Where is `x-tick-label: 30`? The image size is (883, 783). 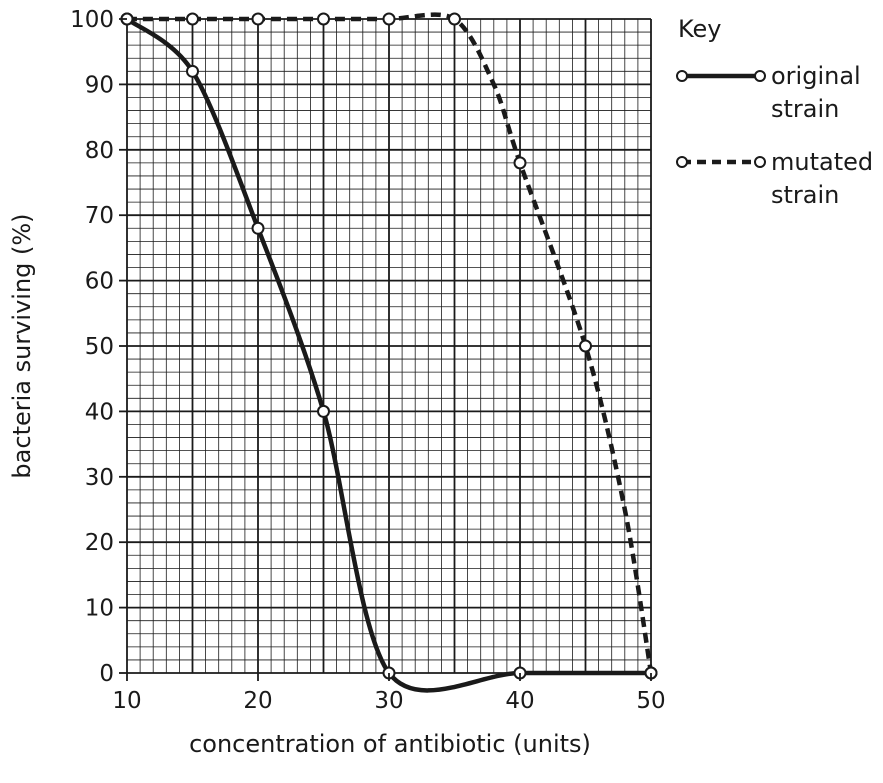 x-tick-label: 30 is located at coordinates (388, 701).